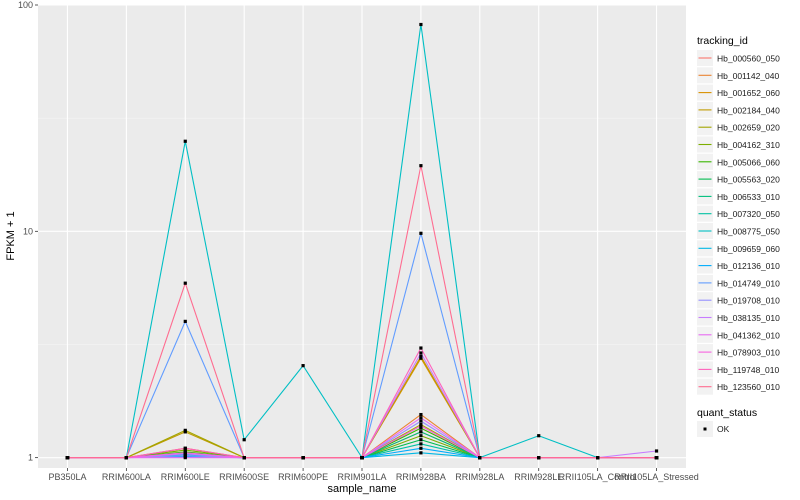  I want to click on legend-label: Hb_004162_310, so click(748, 145).